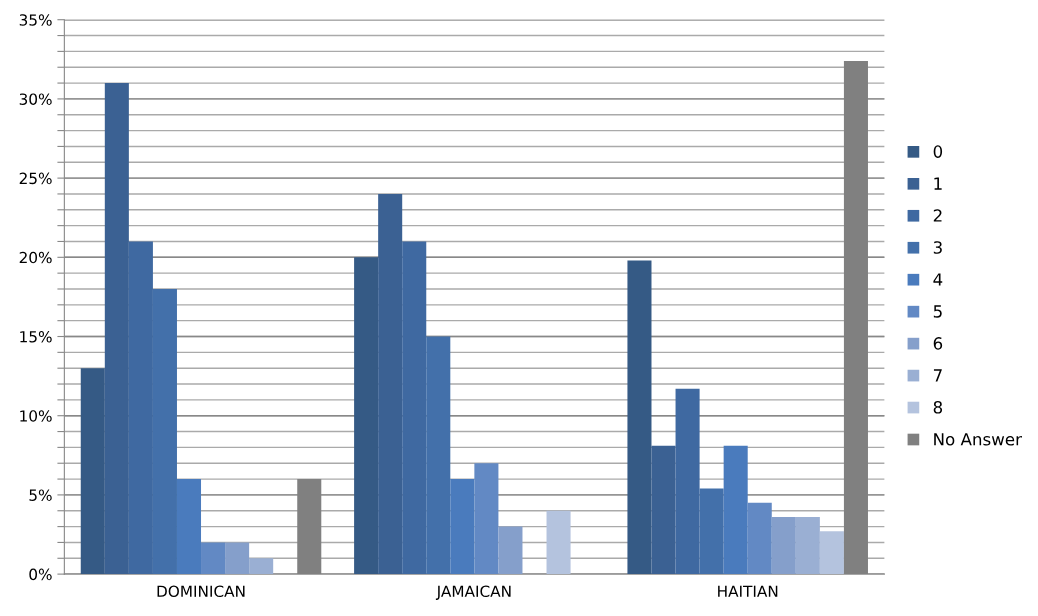 The image size is (1038, 616). What do you see at coordinates (978, 439) in the screenshot?
I see `legend-label: No Answer` at bounding box center [978, 439].